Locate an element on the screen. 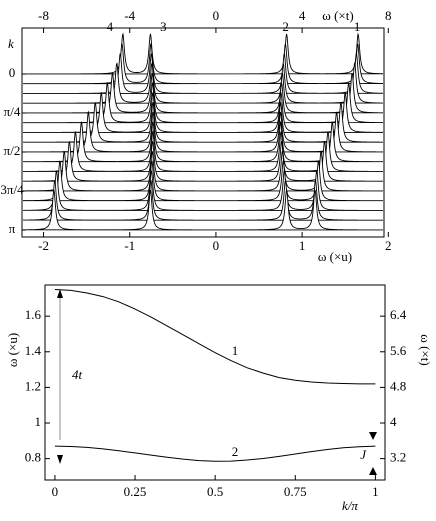 The image size is (436, 521). y-tick-label: 1 is located at coordinates (38, 421).